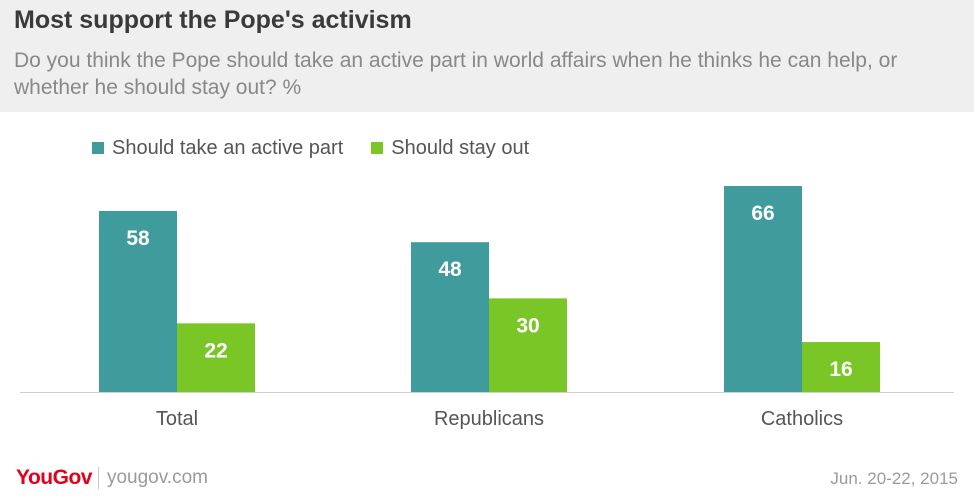 Image resolution: width=974 pixels, height=500 pixels. I want to click on legend-item-stay-out: Should stay out, so click(450, 148).